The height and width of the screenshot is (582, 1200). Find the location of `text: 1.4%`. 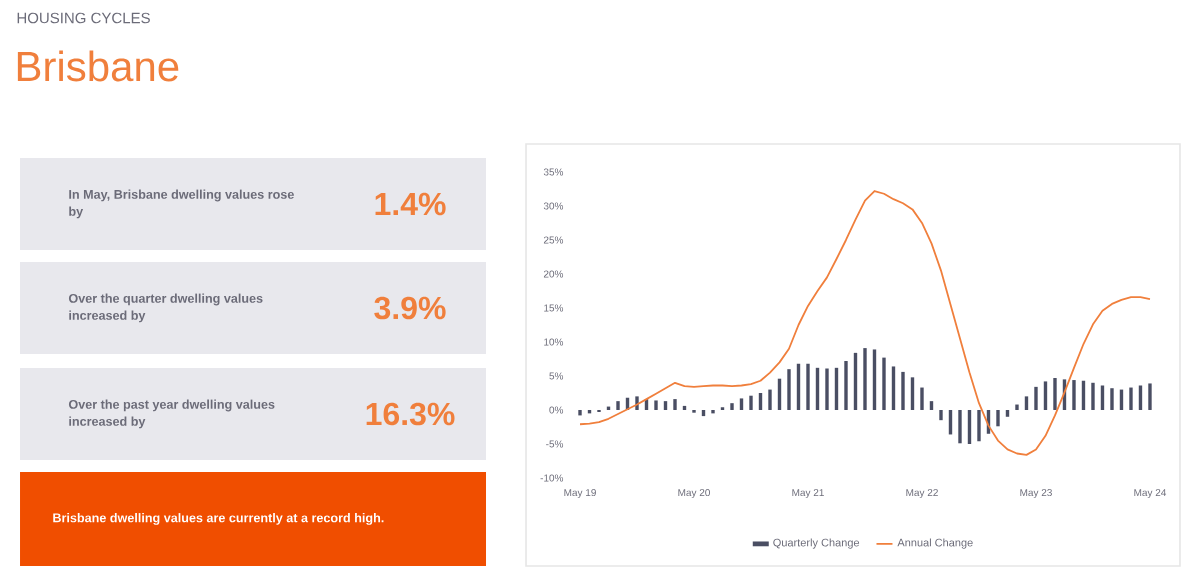

text: 1.4% is located at coordinates (410, 204).